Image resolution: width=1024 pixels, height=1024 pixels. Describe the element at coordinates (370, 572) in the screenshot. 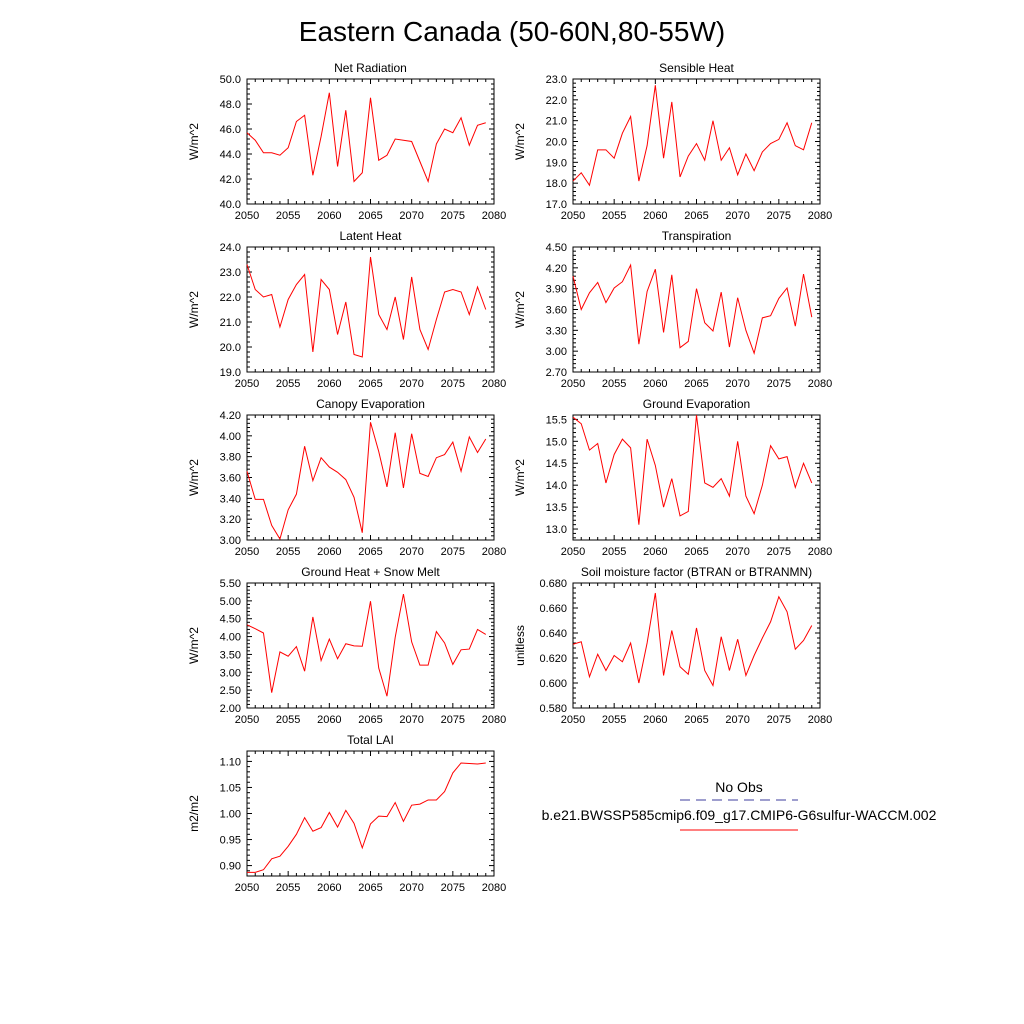

I see `panel-title: Ground Heat + Snow Melt` at that location.